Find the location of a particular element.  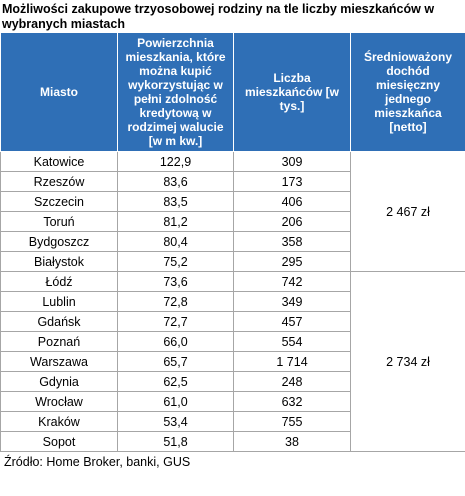

table-row: Białystok 75,2 295 is located at coordinates (232, 261).